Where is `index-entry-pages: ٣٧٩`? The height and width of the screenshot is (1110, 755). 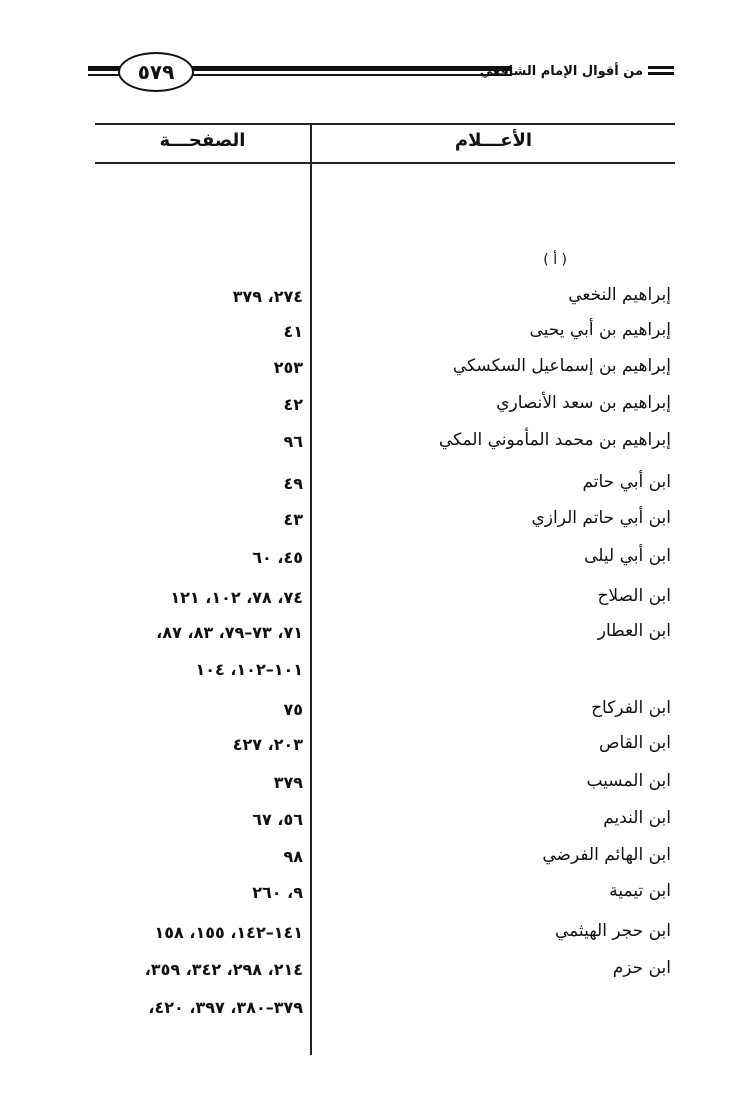
index-entry-pages: ٣٧٩ is located at coordinates (288, 782).